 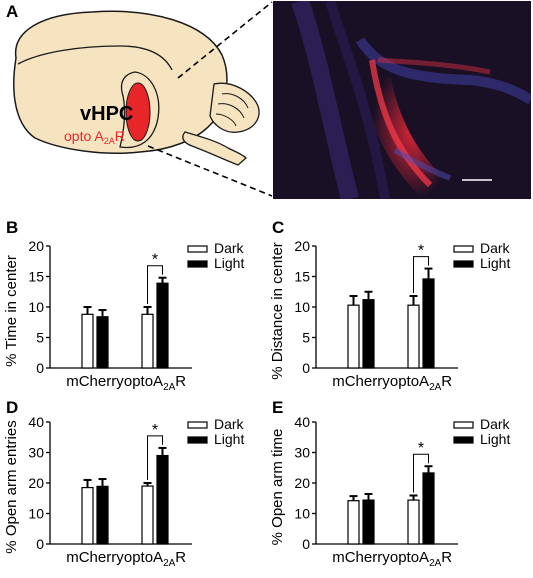 I want to click on panel-a-letter: A, so click(x=12, y=11).